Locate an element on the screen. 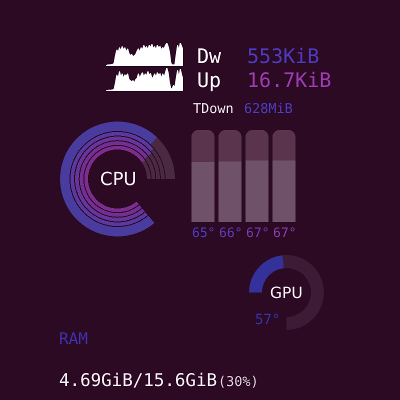 The image size is (400, 400). text: 16.7KiB is located at coordinates (289, 80).